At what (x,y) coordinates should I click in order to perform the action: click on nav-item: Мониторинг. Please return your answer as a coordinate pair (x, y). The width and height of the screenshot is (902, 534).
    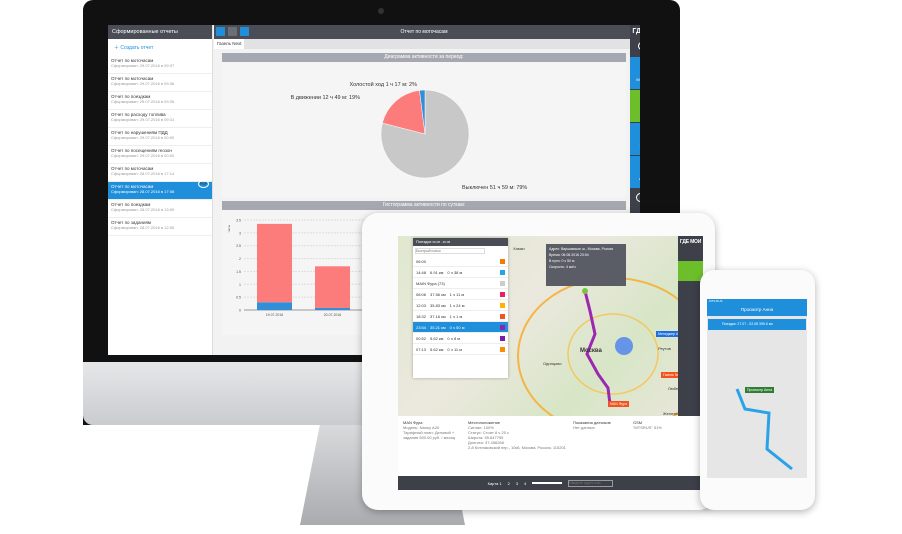
    Looking at the image, I should click on (635, 73).